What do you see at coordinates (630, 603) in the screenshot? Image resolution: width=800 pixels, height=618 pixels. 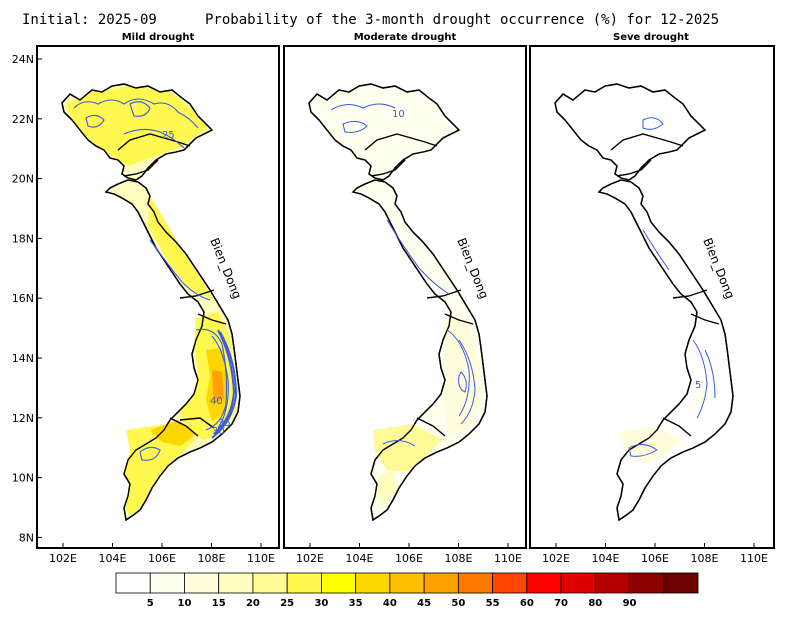 I see `colorbar-label: 90` at bounding box center [630, 603].